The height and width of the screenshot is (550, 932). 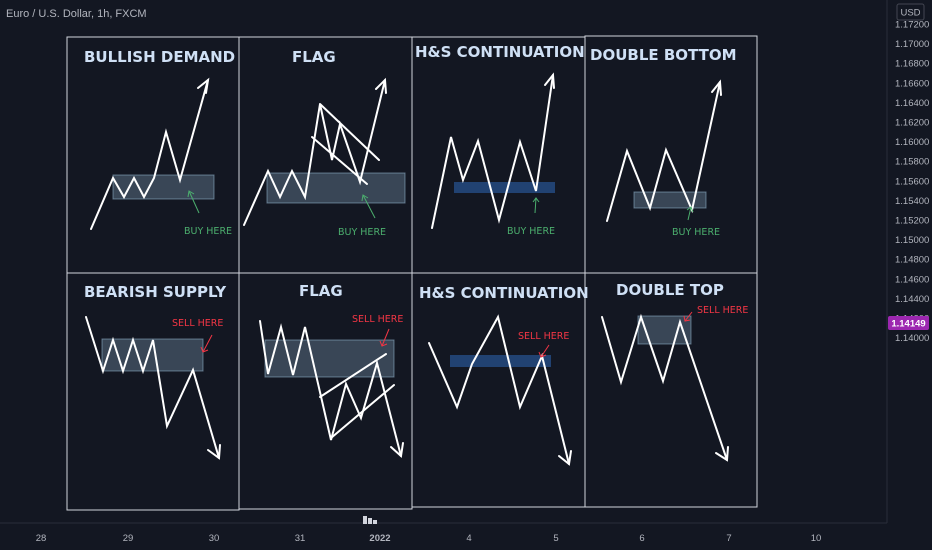 I want to click on sell-label-bearish-supply: SELL HERE, so click(x=197, y=323).